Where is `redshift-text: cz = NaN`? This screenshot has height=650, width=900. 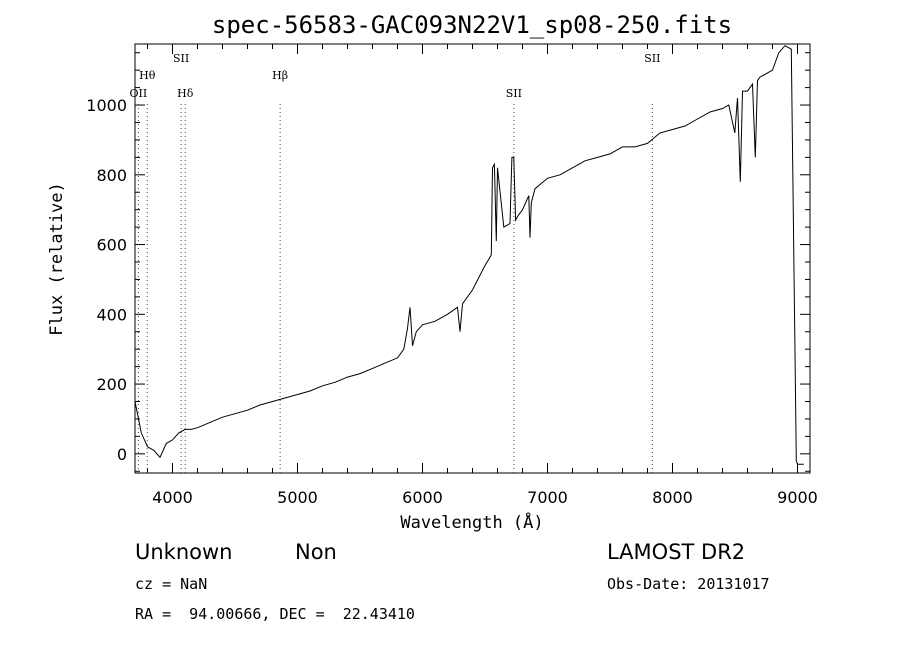 redshift-text: cz = NaN is located at coordinates (171, 584).